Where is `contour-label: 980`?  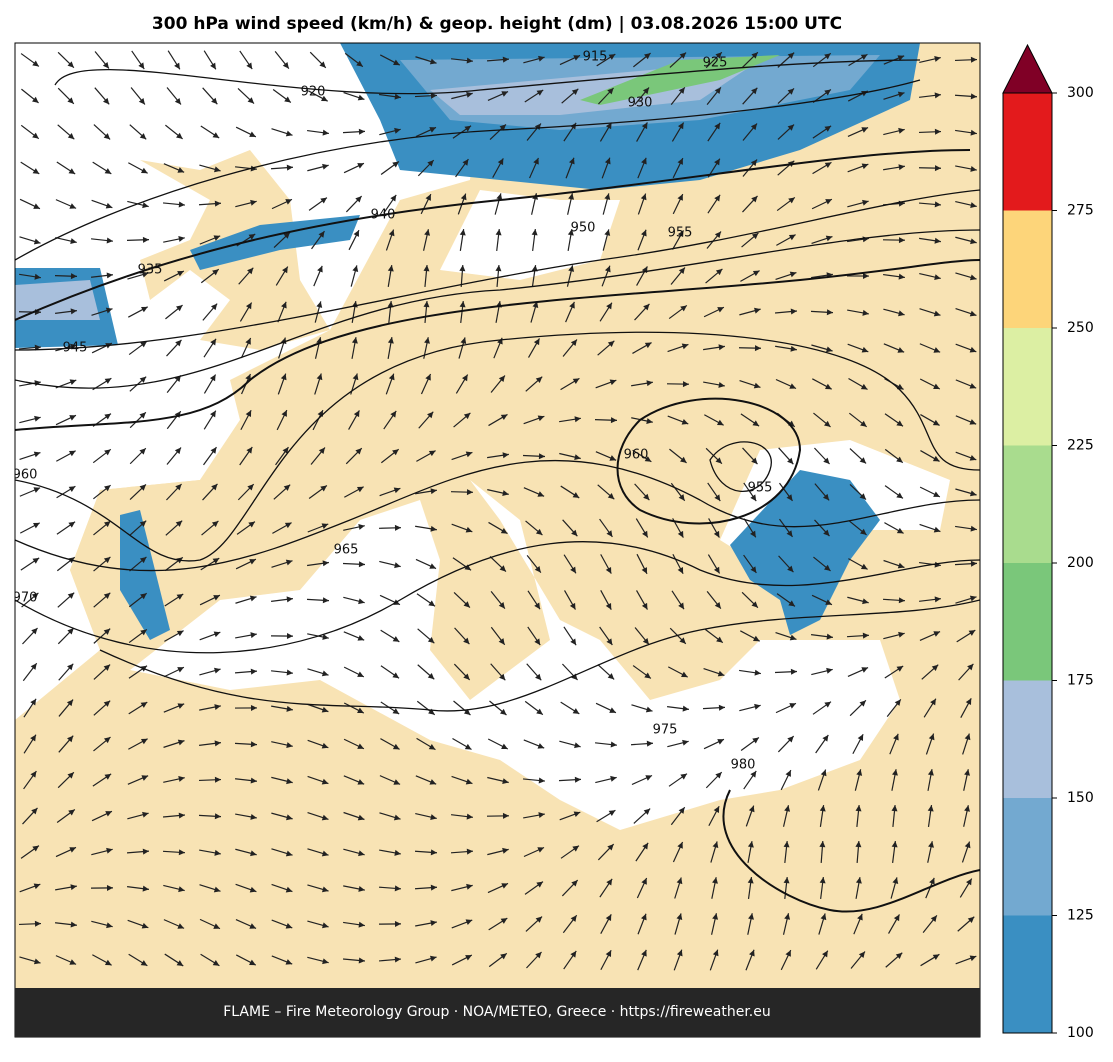
contour-label: 980 is located at coordinates (743, 765).